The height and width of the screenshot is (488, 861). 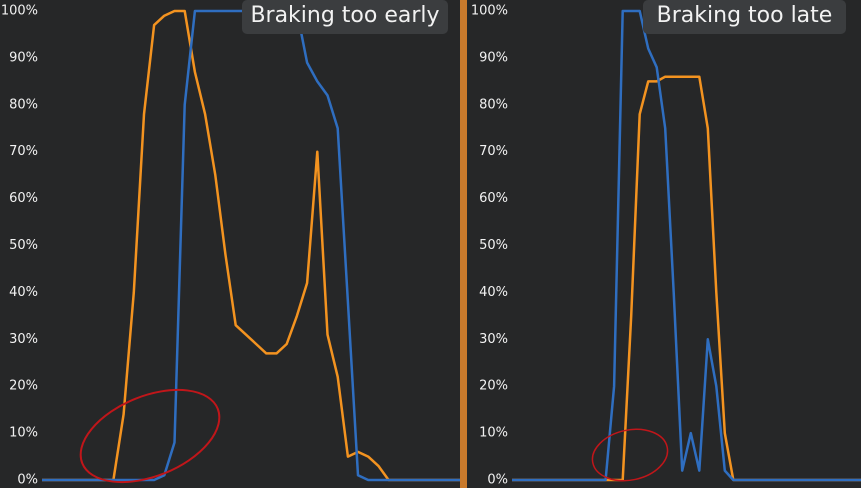 I want to click on annotation: Braking too early, so click(x=344, y=15).